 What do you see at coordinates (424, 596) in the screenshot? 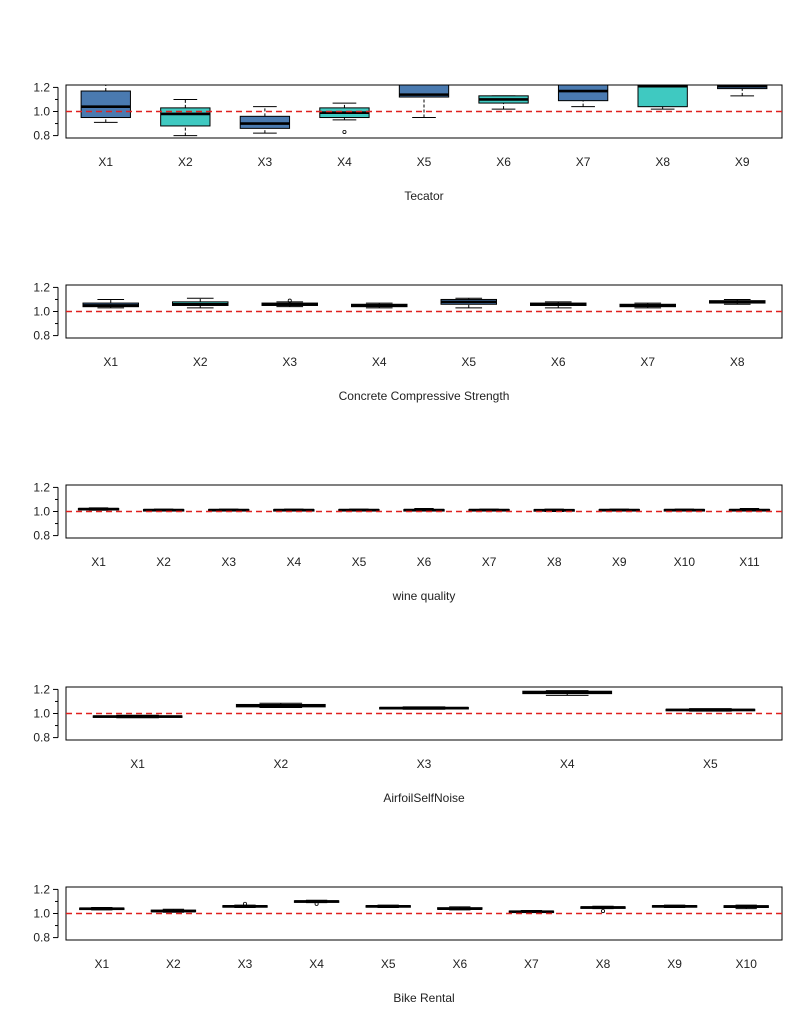
I see `x-axis-title: wine quality` at bounding box center [424, 596].